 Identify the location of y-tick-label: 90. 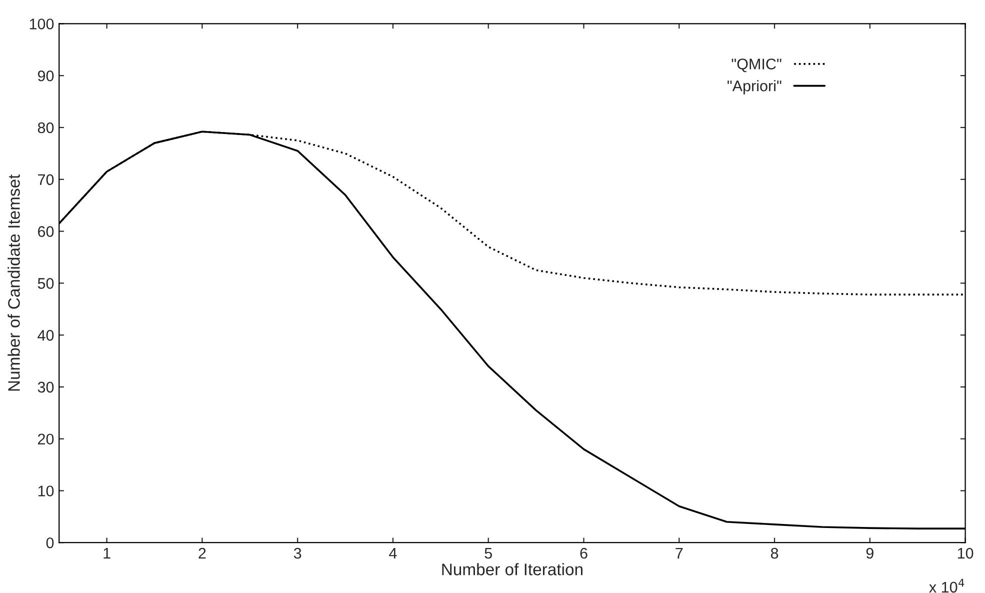
(46, 76).